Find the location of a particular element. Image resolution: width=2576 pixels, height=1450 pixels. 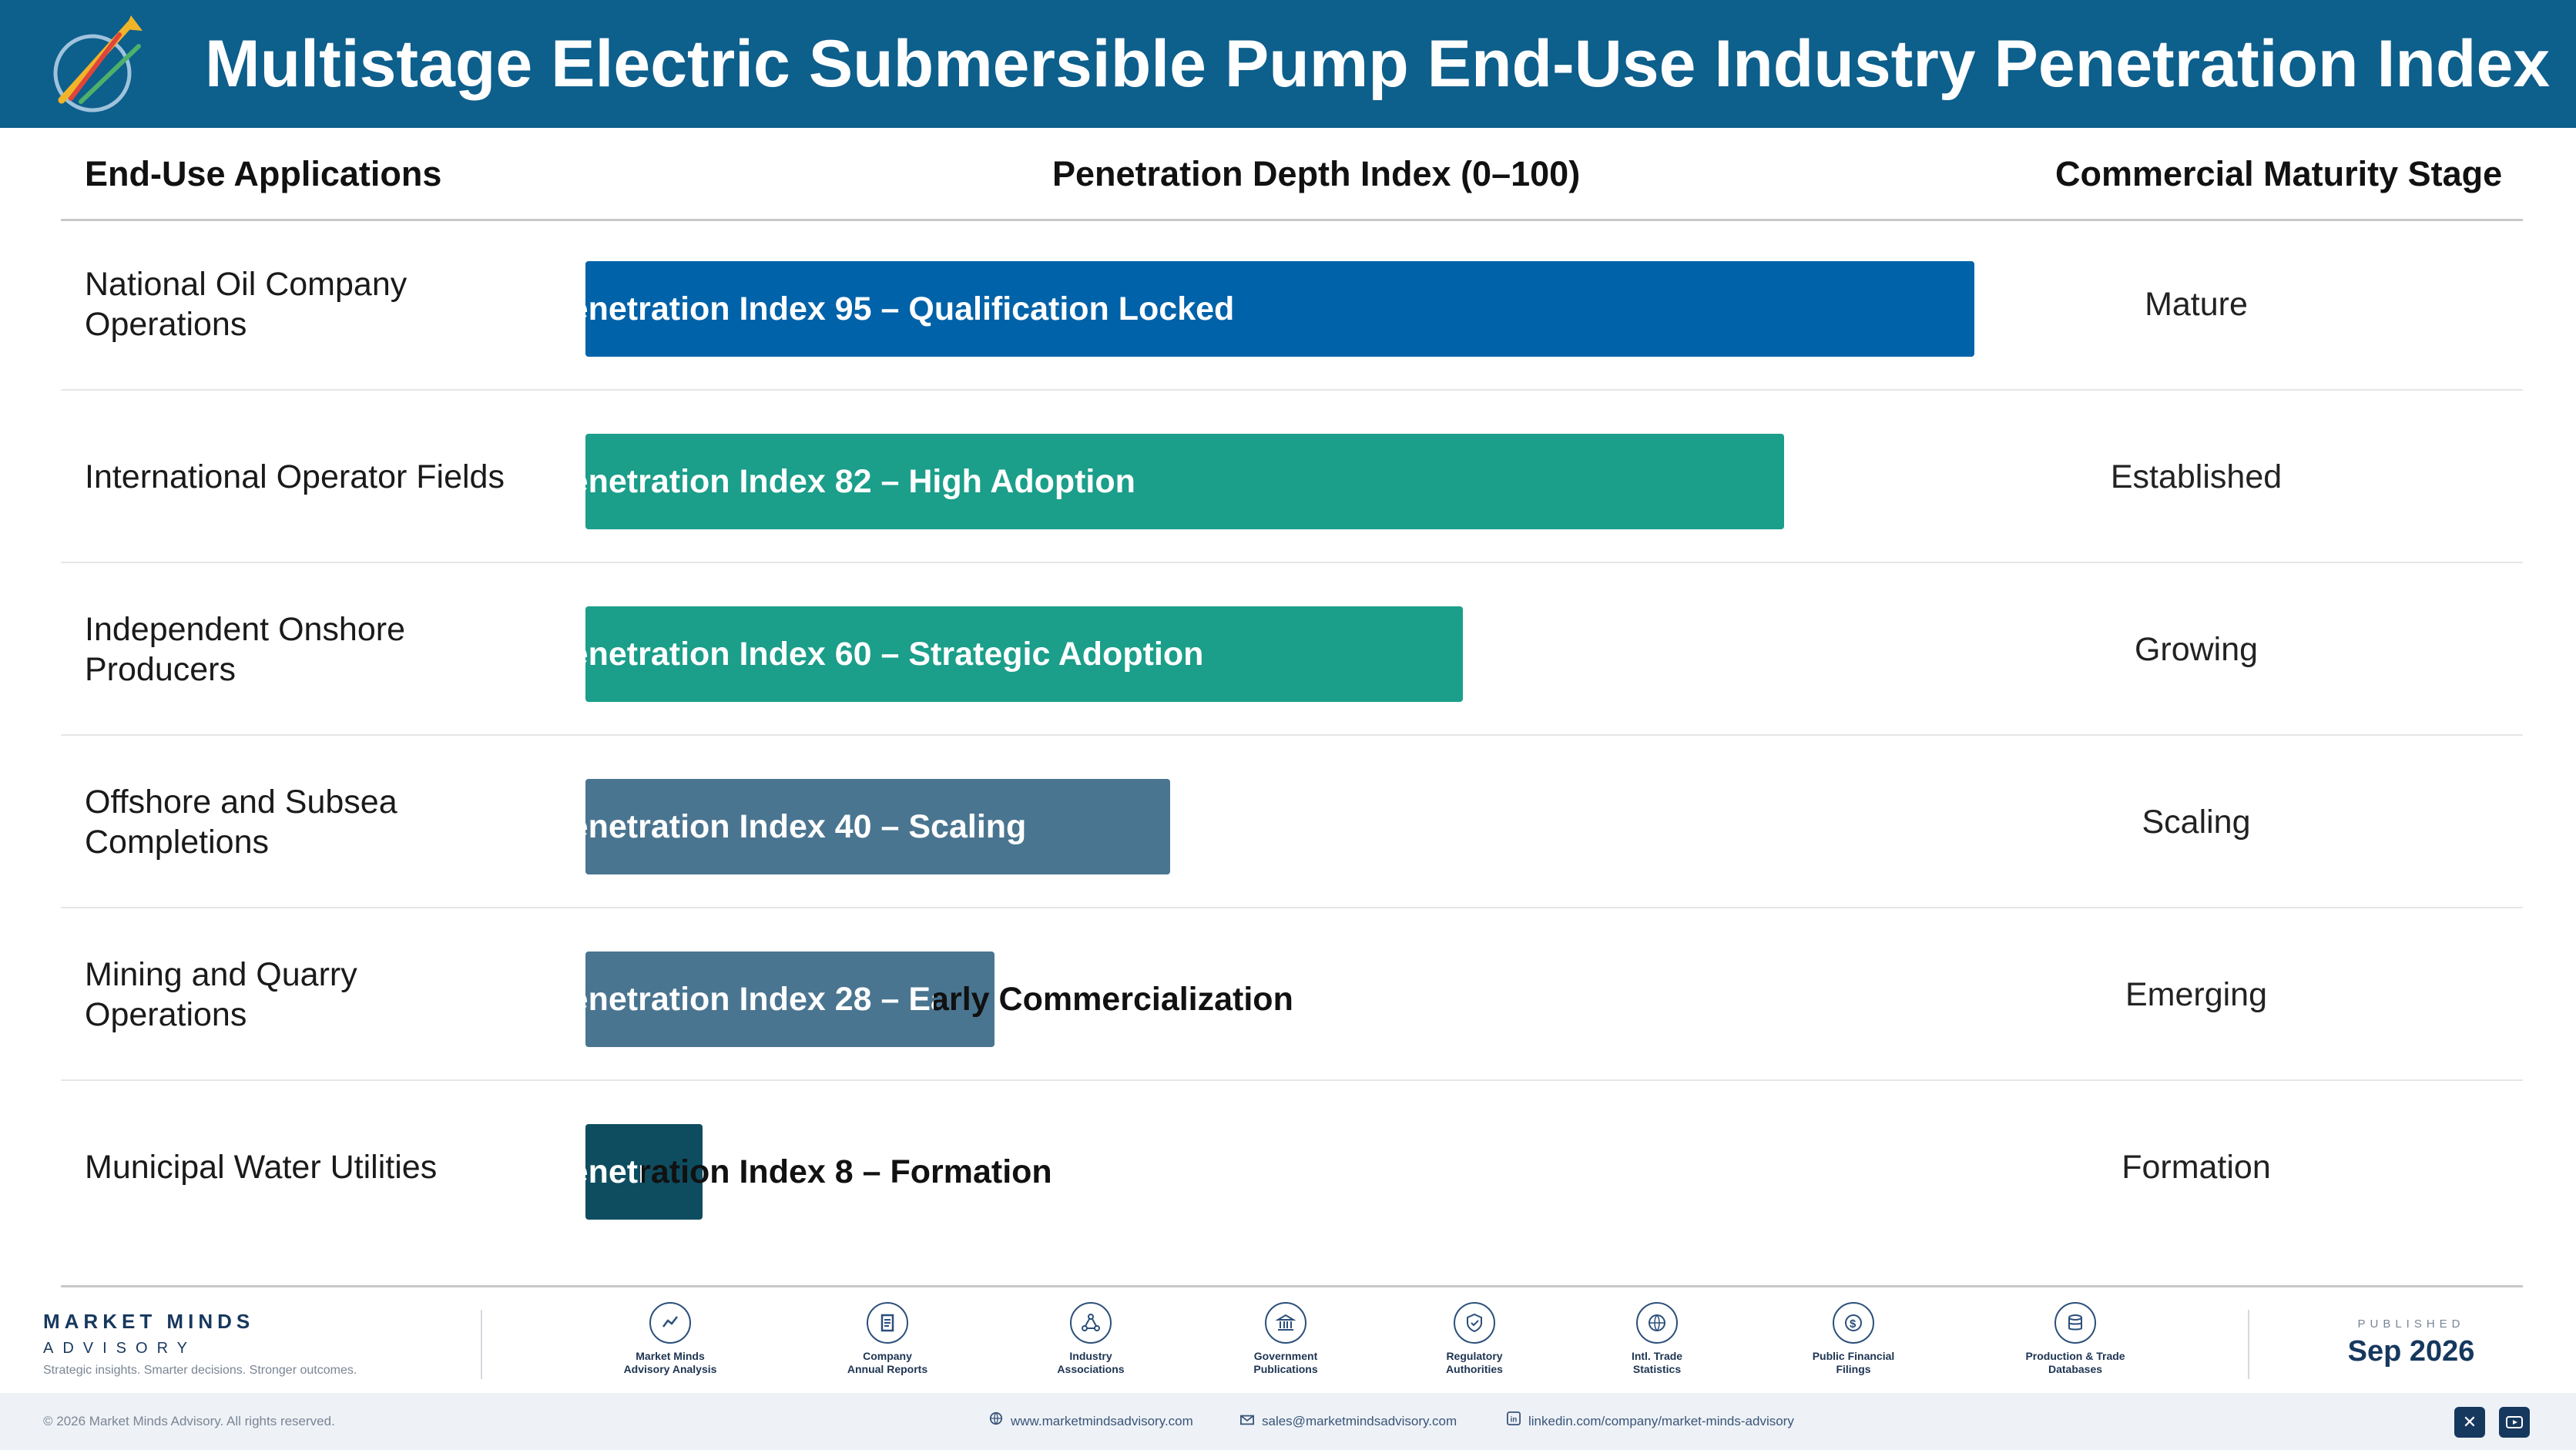

source-item: Company Annual Reports is located at coordinates (887, 1339).